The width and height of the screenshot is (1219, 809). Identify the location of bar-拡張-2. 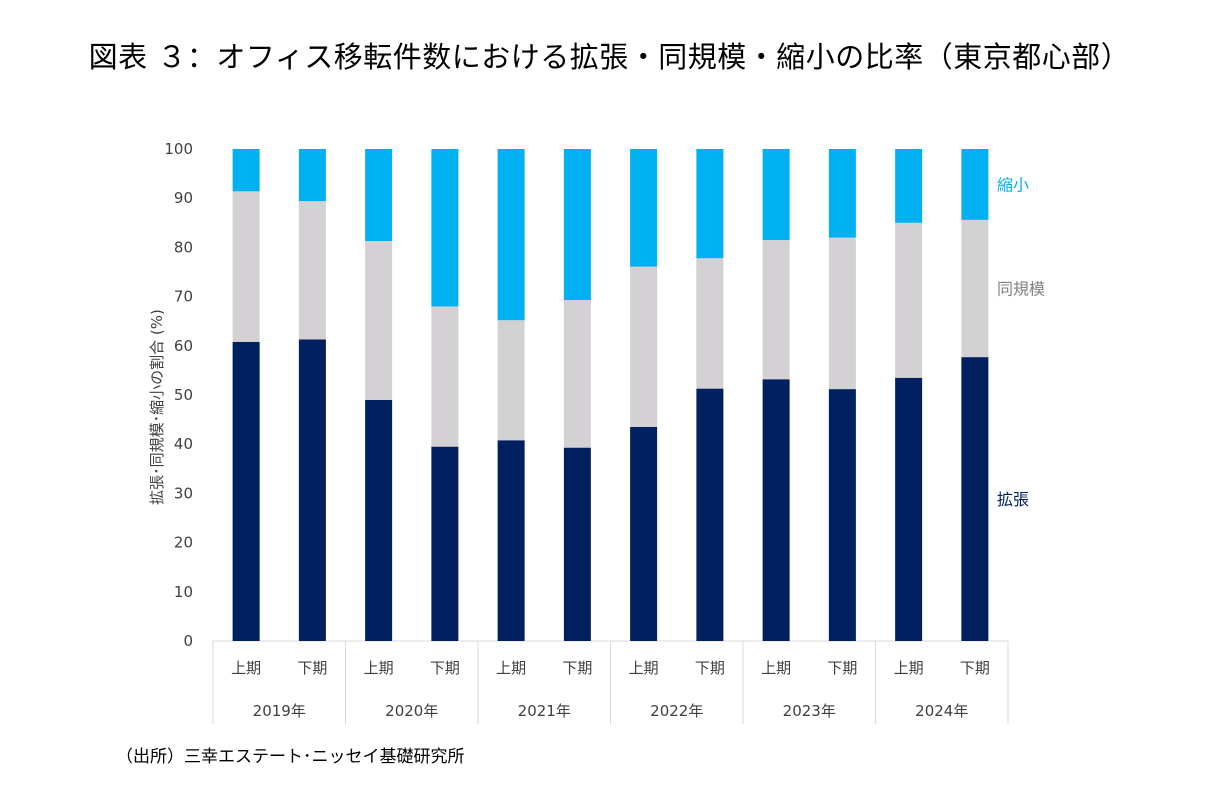
(312, 490).